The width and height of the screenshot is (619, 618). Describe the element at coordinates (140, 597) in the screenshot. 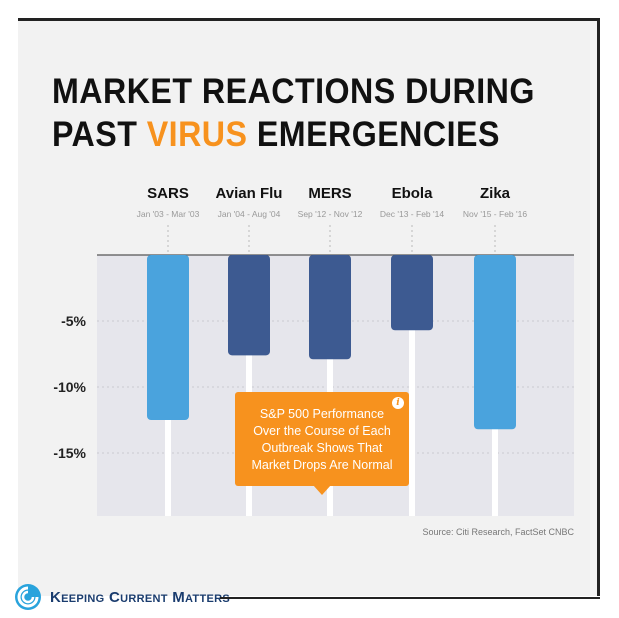

I see `brand-name: Keeping Current Matters` at that location.